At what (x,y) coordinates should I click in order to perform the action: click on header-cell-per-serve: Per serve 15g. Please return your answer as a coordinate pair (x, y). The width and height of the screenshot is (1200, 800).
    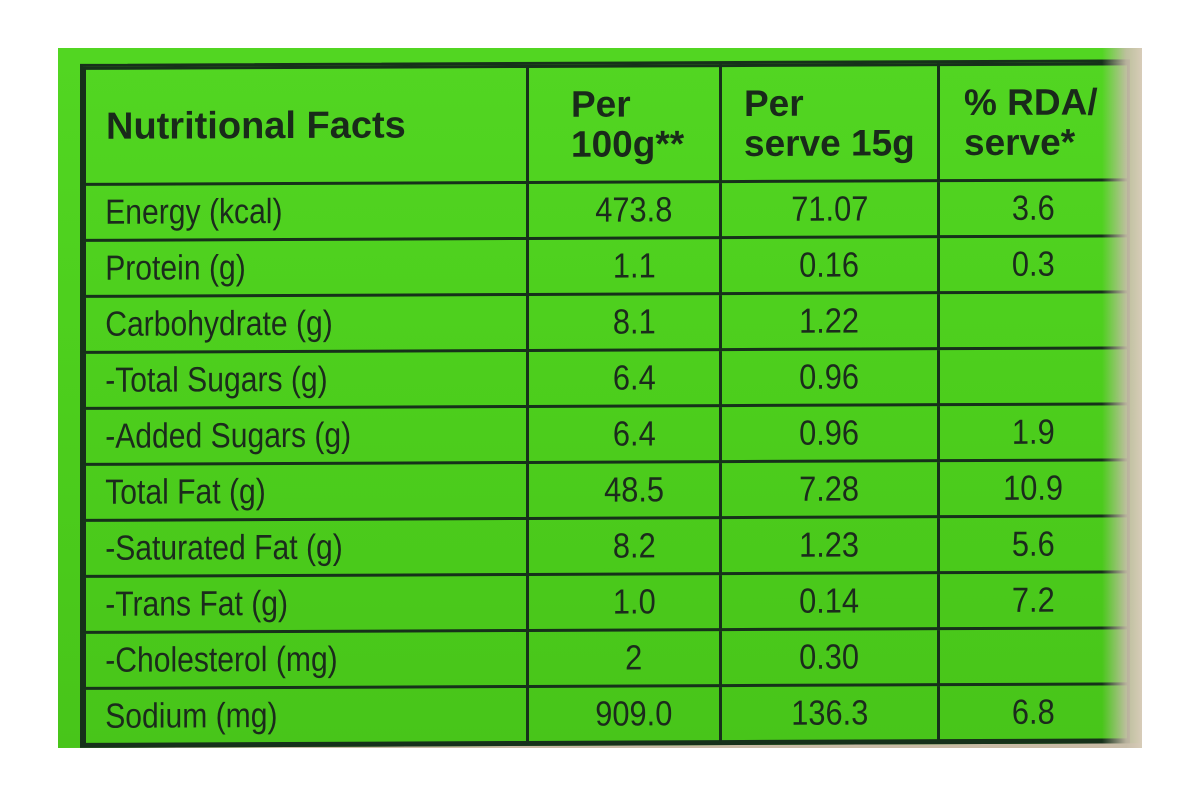
    Looking at the image, I should click on (829, 123).